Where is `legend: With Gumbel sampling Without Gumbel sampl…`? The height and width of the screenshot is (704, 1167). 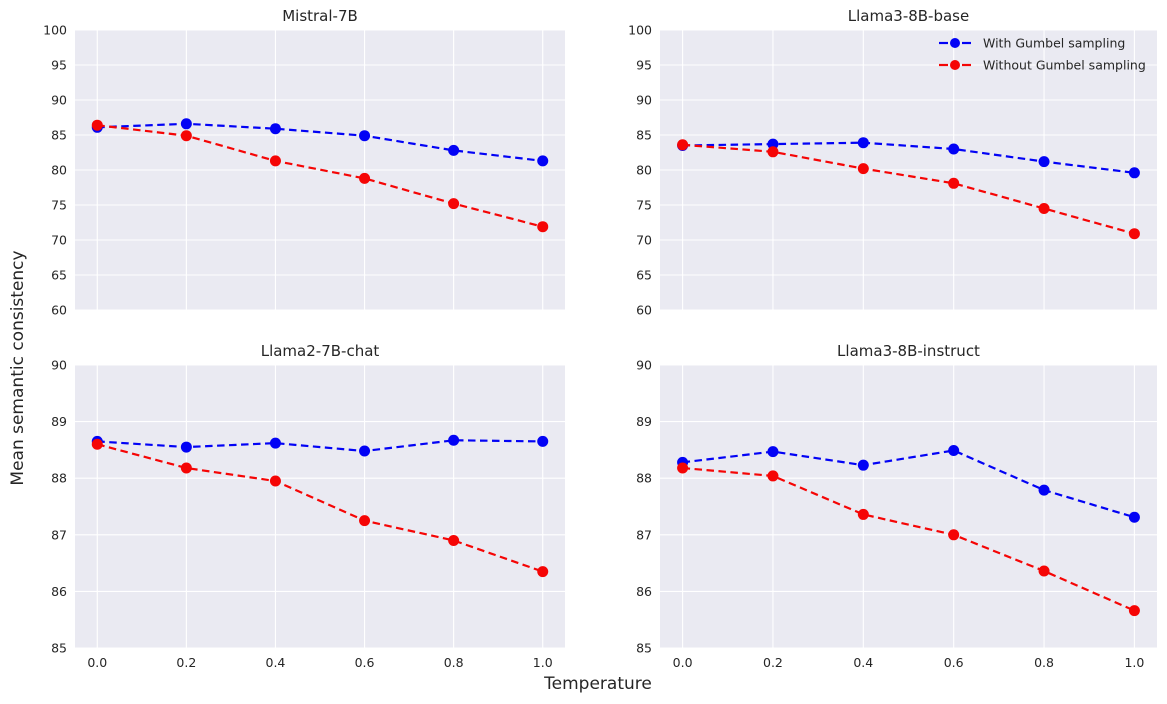 legend: With Gumbel sampling Without Gumbel sampl… is located at coordinates (1042, 54).